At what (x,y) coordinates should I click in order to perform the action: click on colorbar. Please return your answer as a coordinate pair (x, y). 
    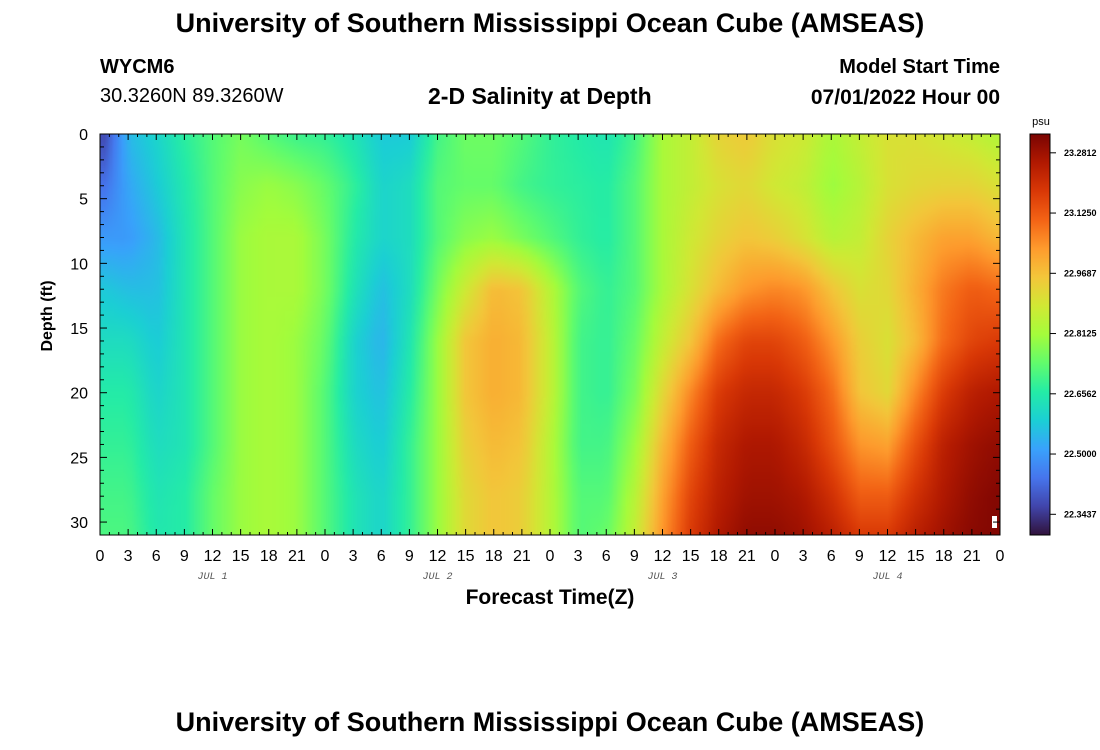
    Looking at the image, I should click on (1040, 334).